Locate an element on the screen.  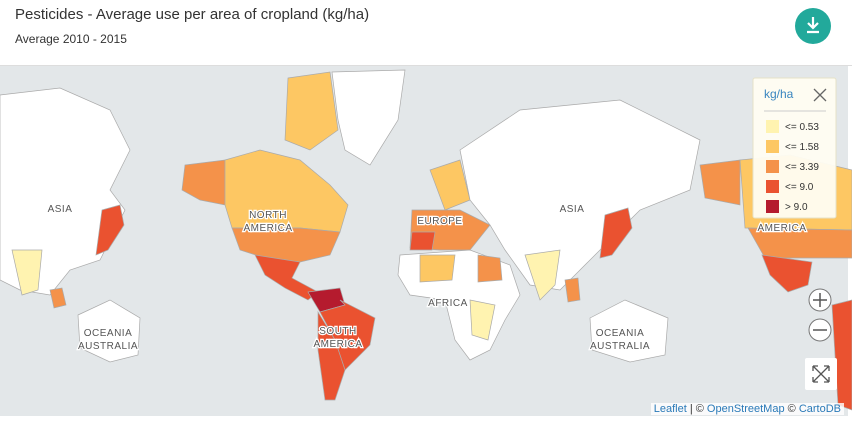
asia is located at coordinates (580, 195).